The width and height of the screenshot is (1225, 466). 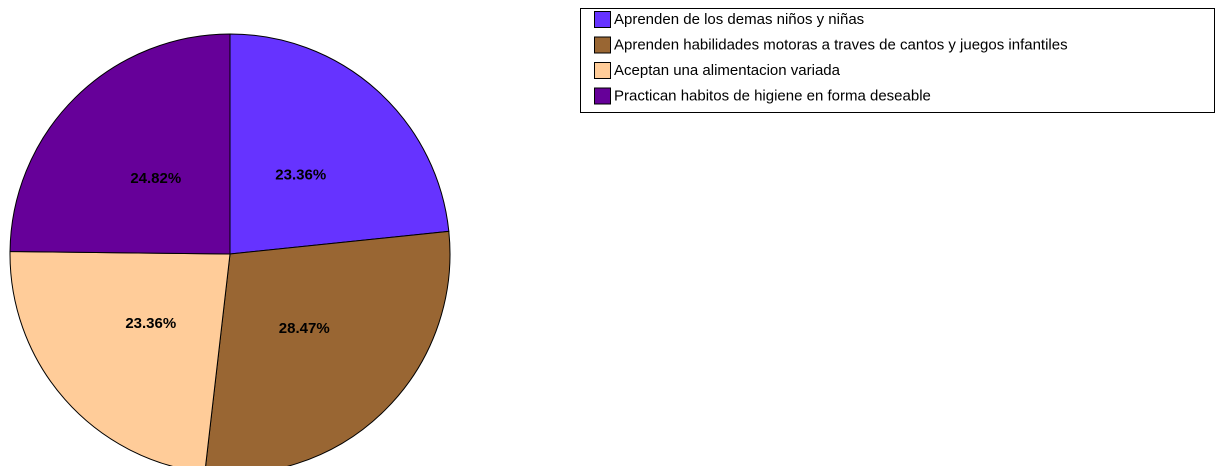 What do you see at coordinates (897, 60) in the screenshot?
I see `legend-box` at bounding box center [897, 60].